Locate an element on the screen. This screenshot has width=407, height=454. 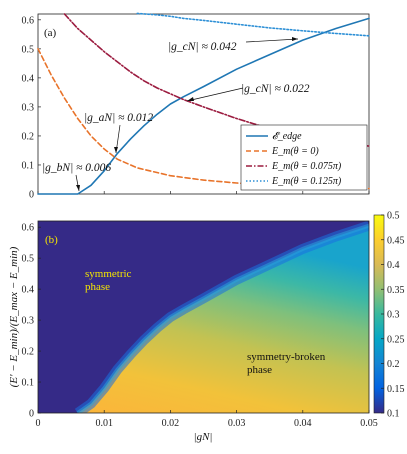
x-tick-label: 0.03 is located at coordinates (237, 423).